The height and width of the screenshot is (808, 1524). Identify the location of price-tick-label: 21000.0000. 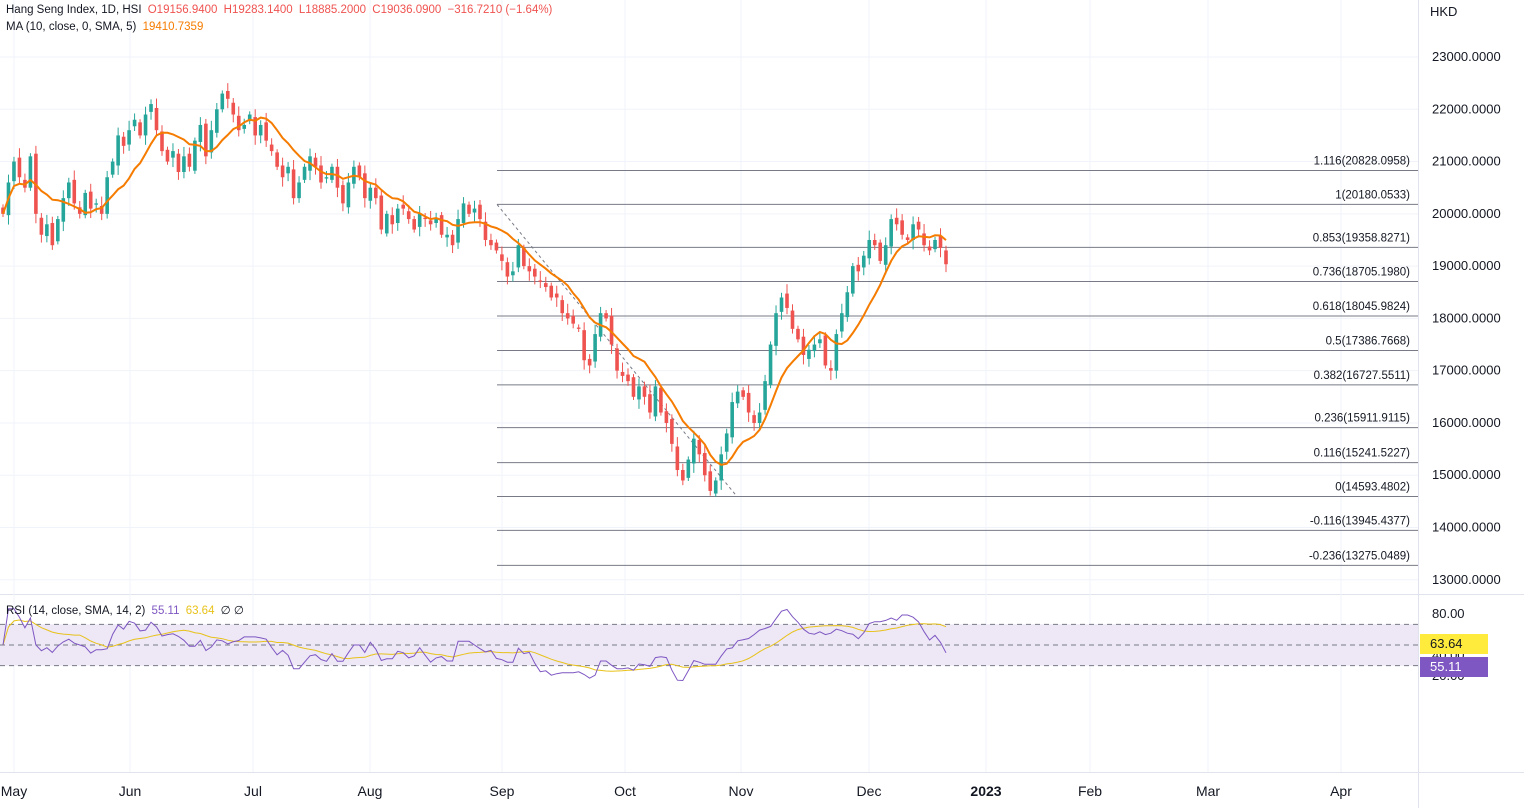
(1466, 161).